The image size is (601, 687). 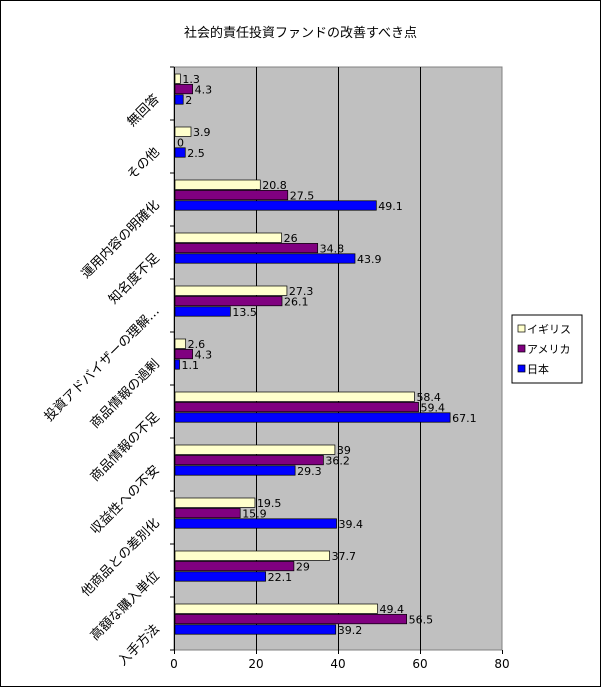 I want to click on legend-entry: アメリカ, so click(x=548, y=349).